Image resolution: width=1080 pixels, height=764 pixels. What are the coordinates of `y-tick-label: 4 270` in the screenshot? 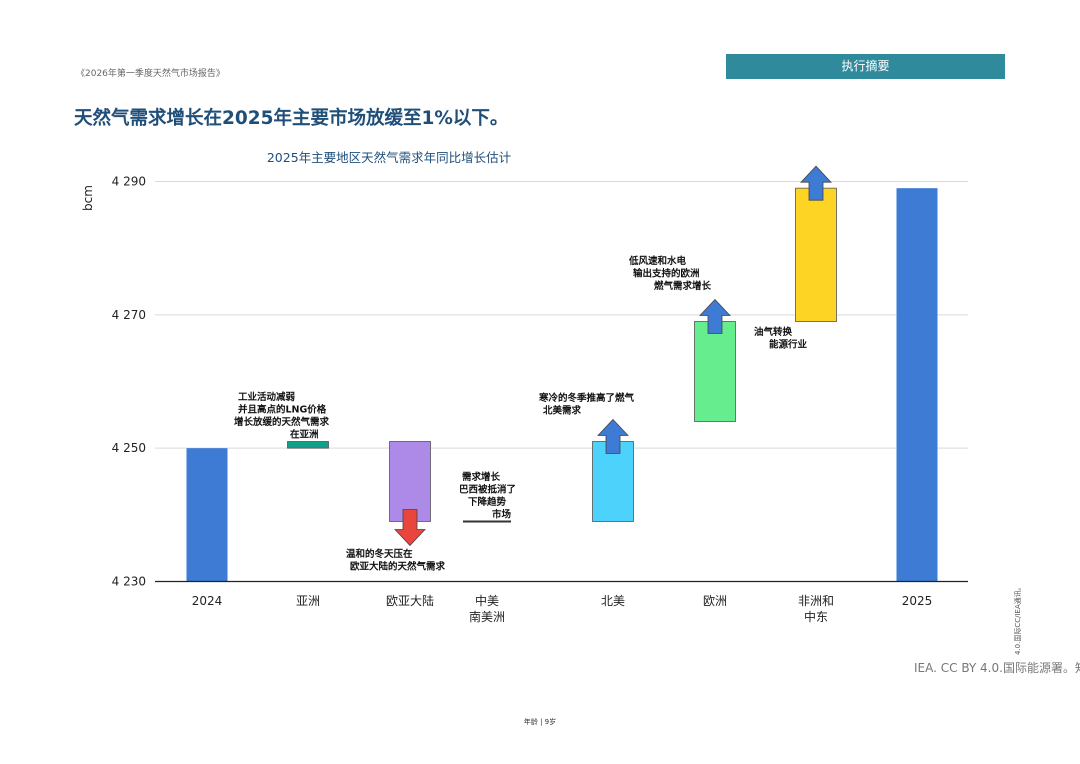 It's located at (129, 315).